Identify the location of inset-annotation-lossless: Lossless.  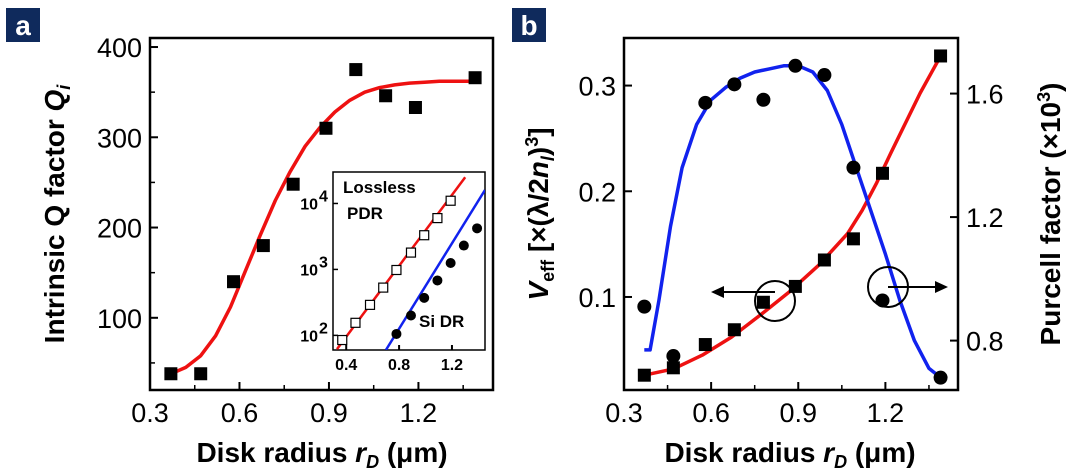
(379, 187).